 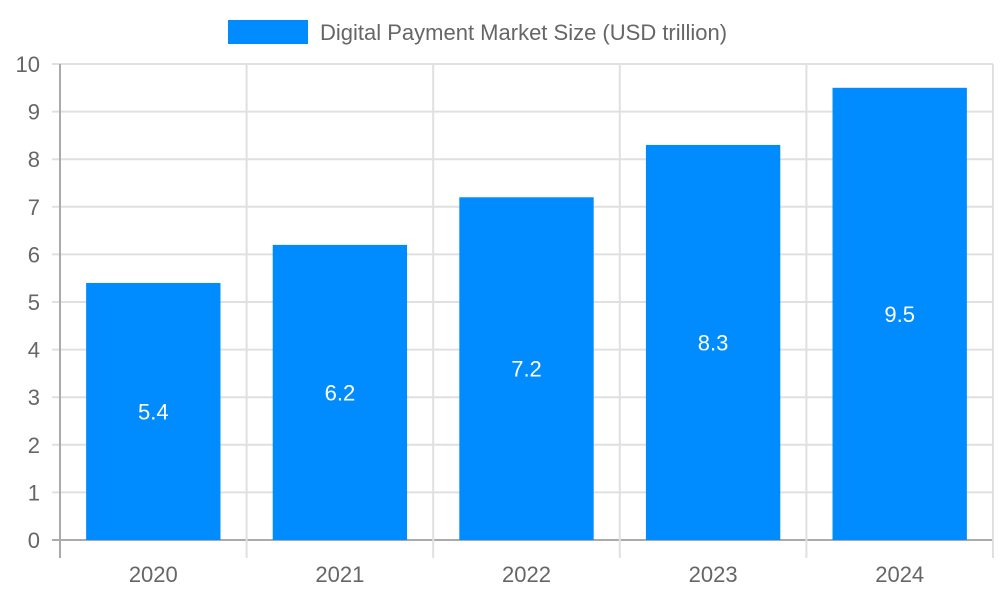 What do you see at coordinates (268, 32) in the screenshot?
I see `legend-swatch` at bounding box center [268, 32].